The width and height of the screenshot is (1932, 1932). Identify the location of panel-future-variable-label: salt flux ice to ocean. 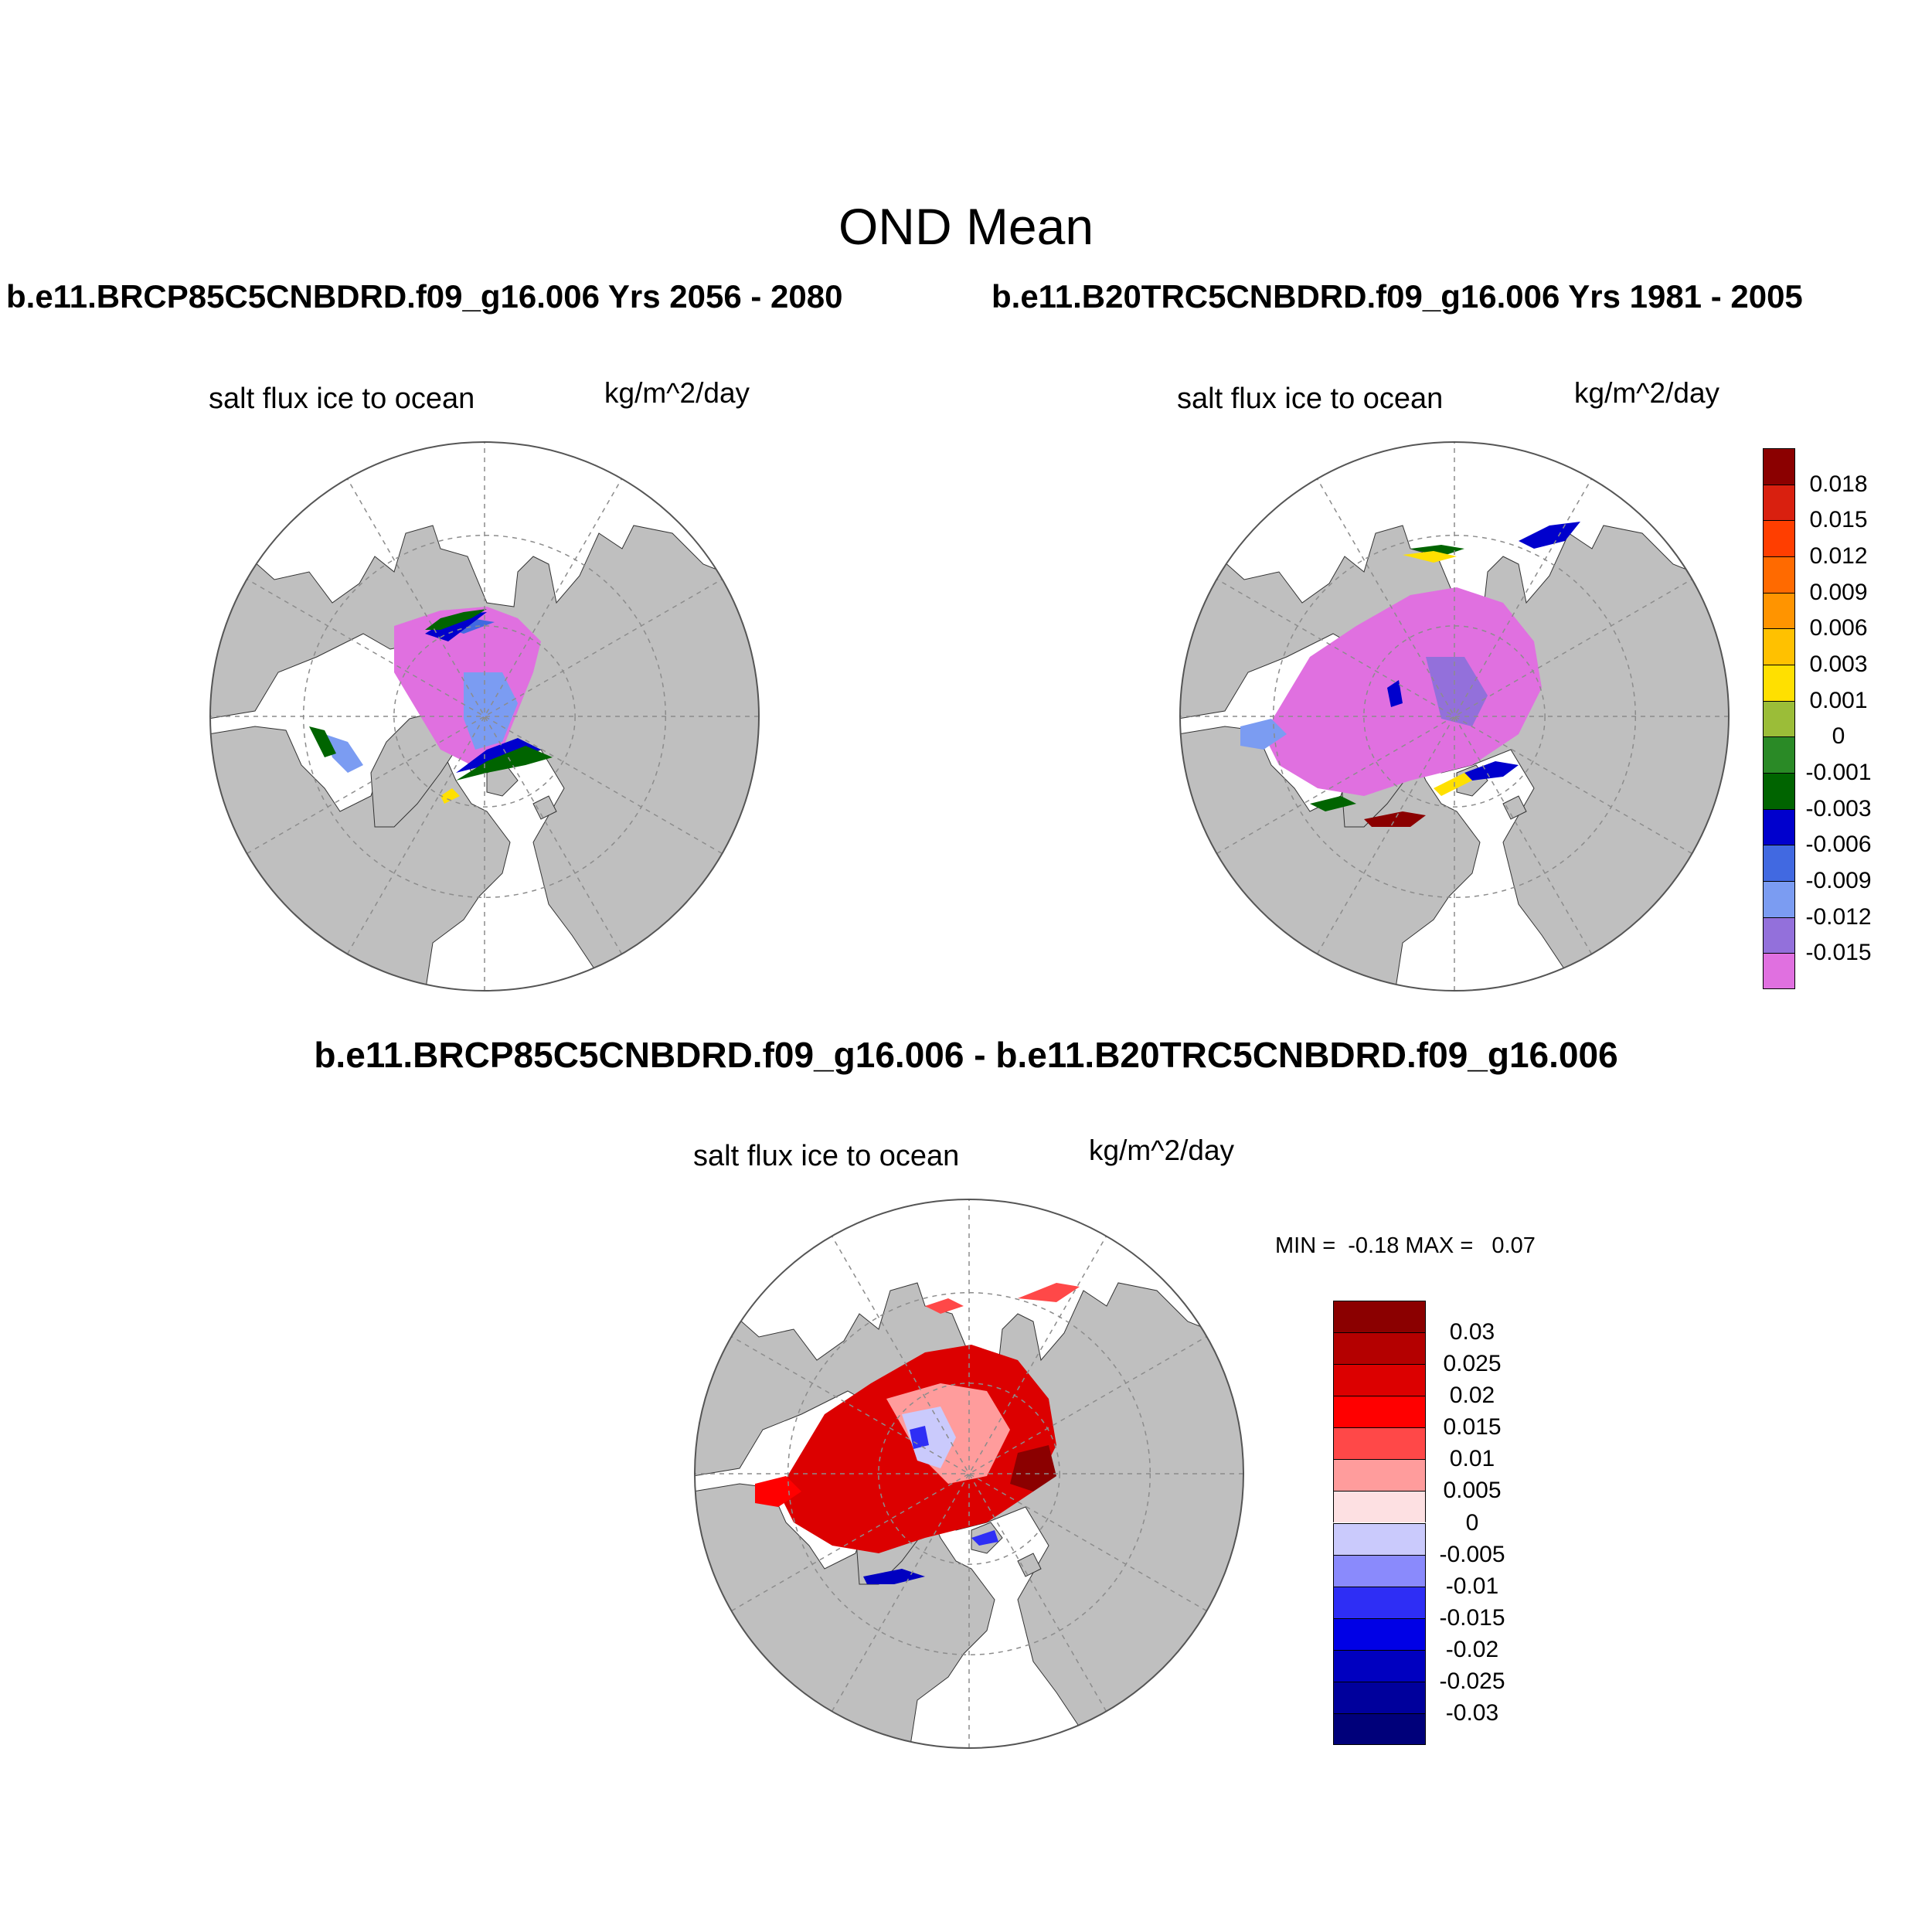
(342, 399).